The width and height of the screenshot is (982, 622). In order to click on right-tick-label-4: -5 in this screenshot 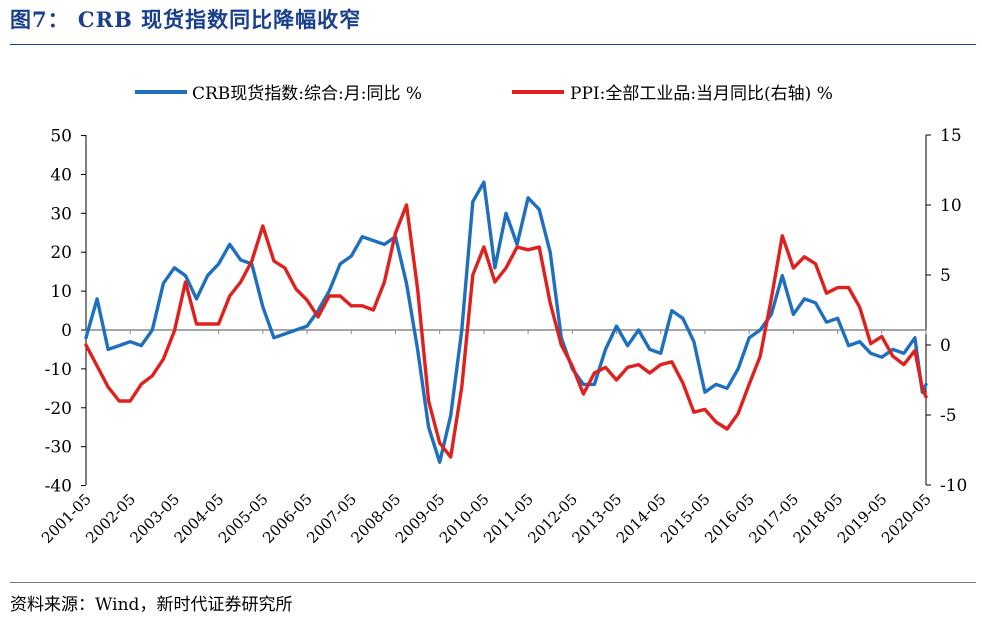, I will do `click(948, 416)`.